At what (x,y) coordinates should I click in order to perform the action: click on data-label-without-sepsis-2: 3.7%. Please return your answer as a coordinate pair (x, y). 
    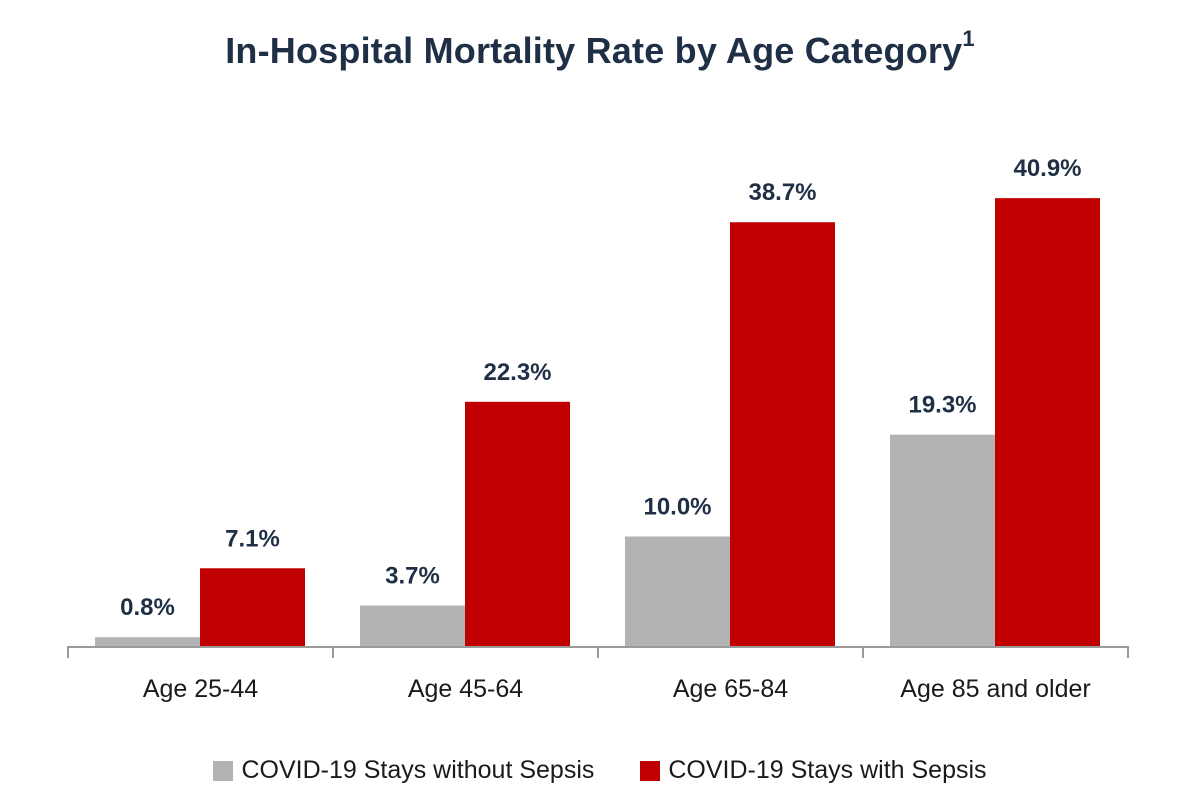
    Looking at the image, I should click on (412, 575).